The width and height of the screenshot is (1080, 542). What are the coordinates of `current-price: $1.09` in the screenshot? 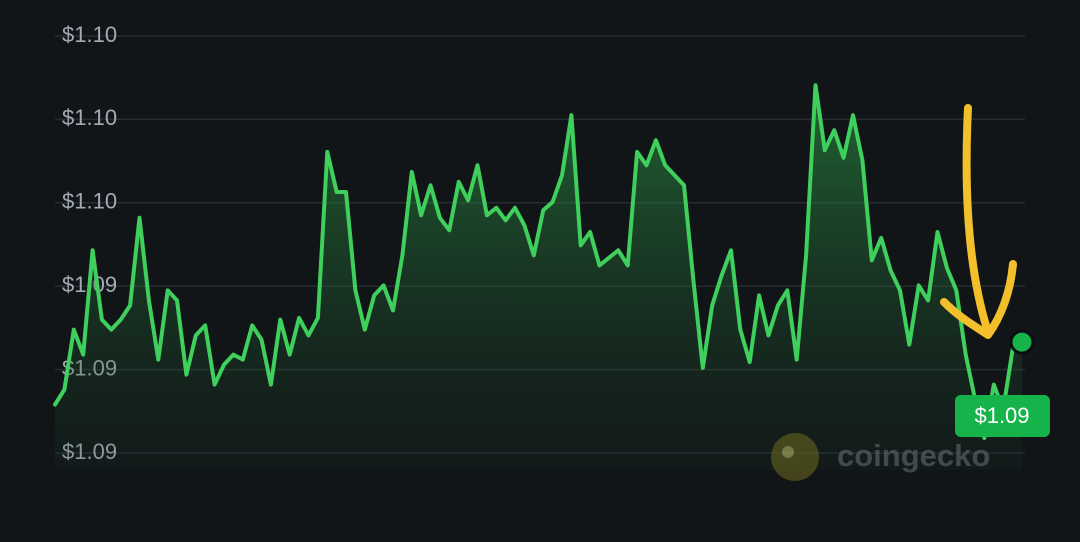 It's located at (1001, 415).